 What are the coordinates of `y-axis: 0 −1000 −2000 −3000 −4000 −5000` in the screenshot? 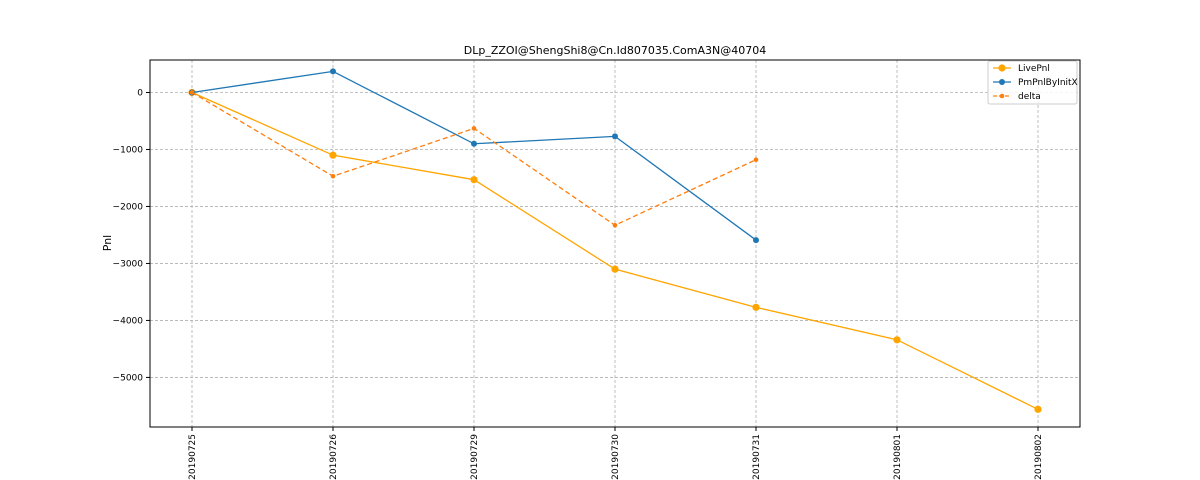 It's located at (131, 235).